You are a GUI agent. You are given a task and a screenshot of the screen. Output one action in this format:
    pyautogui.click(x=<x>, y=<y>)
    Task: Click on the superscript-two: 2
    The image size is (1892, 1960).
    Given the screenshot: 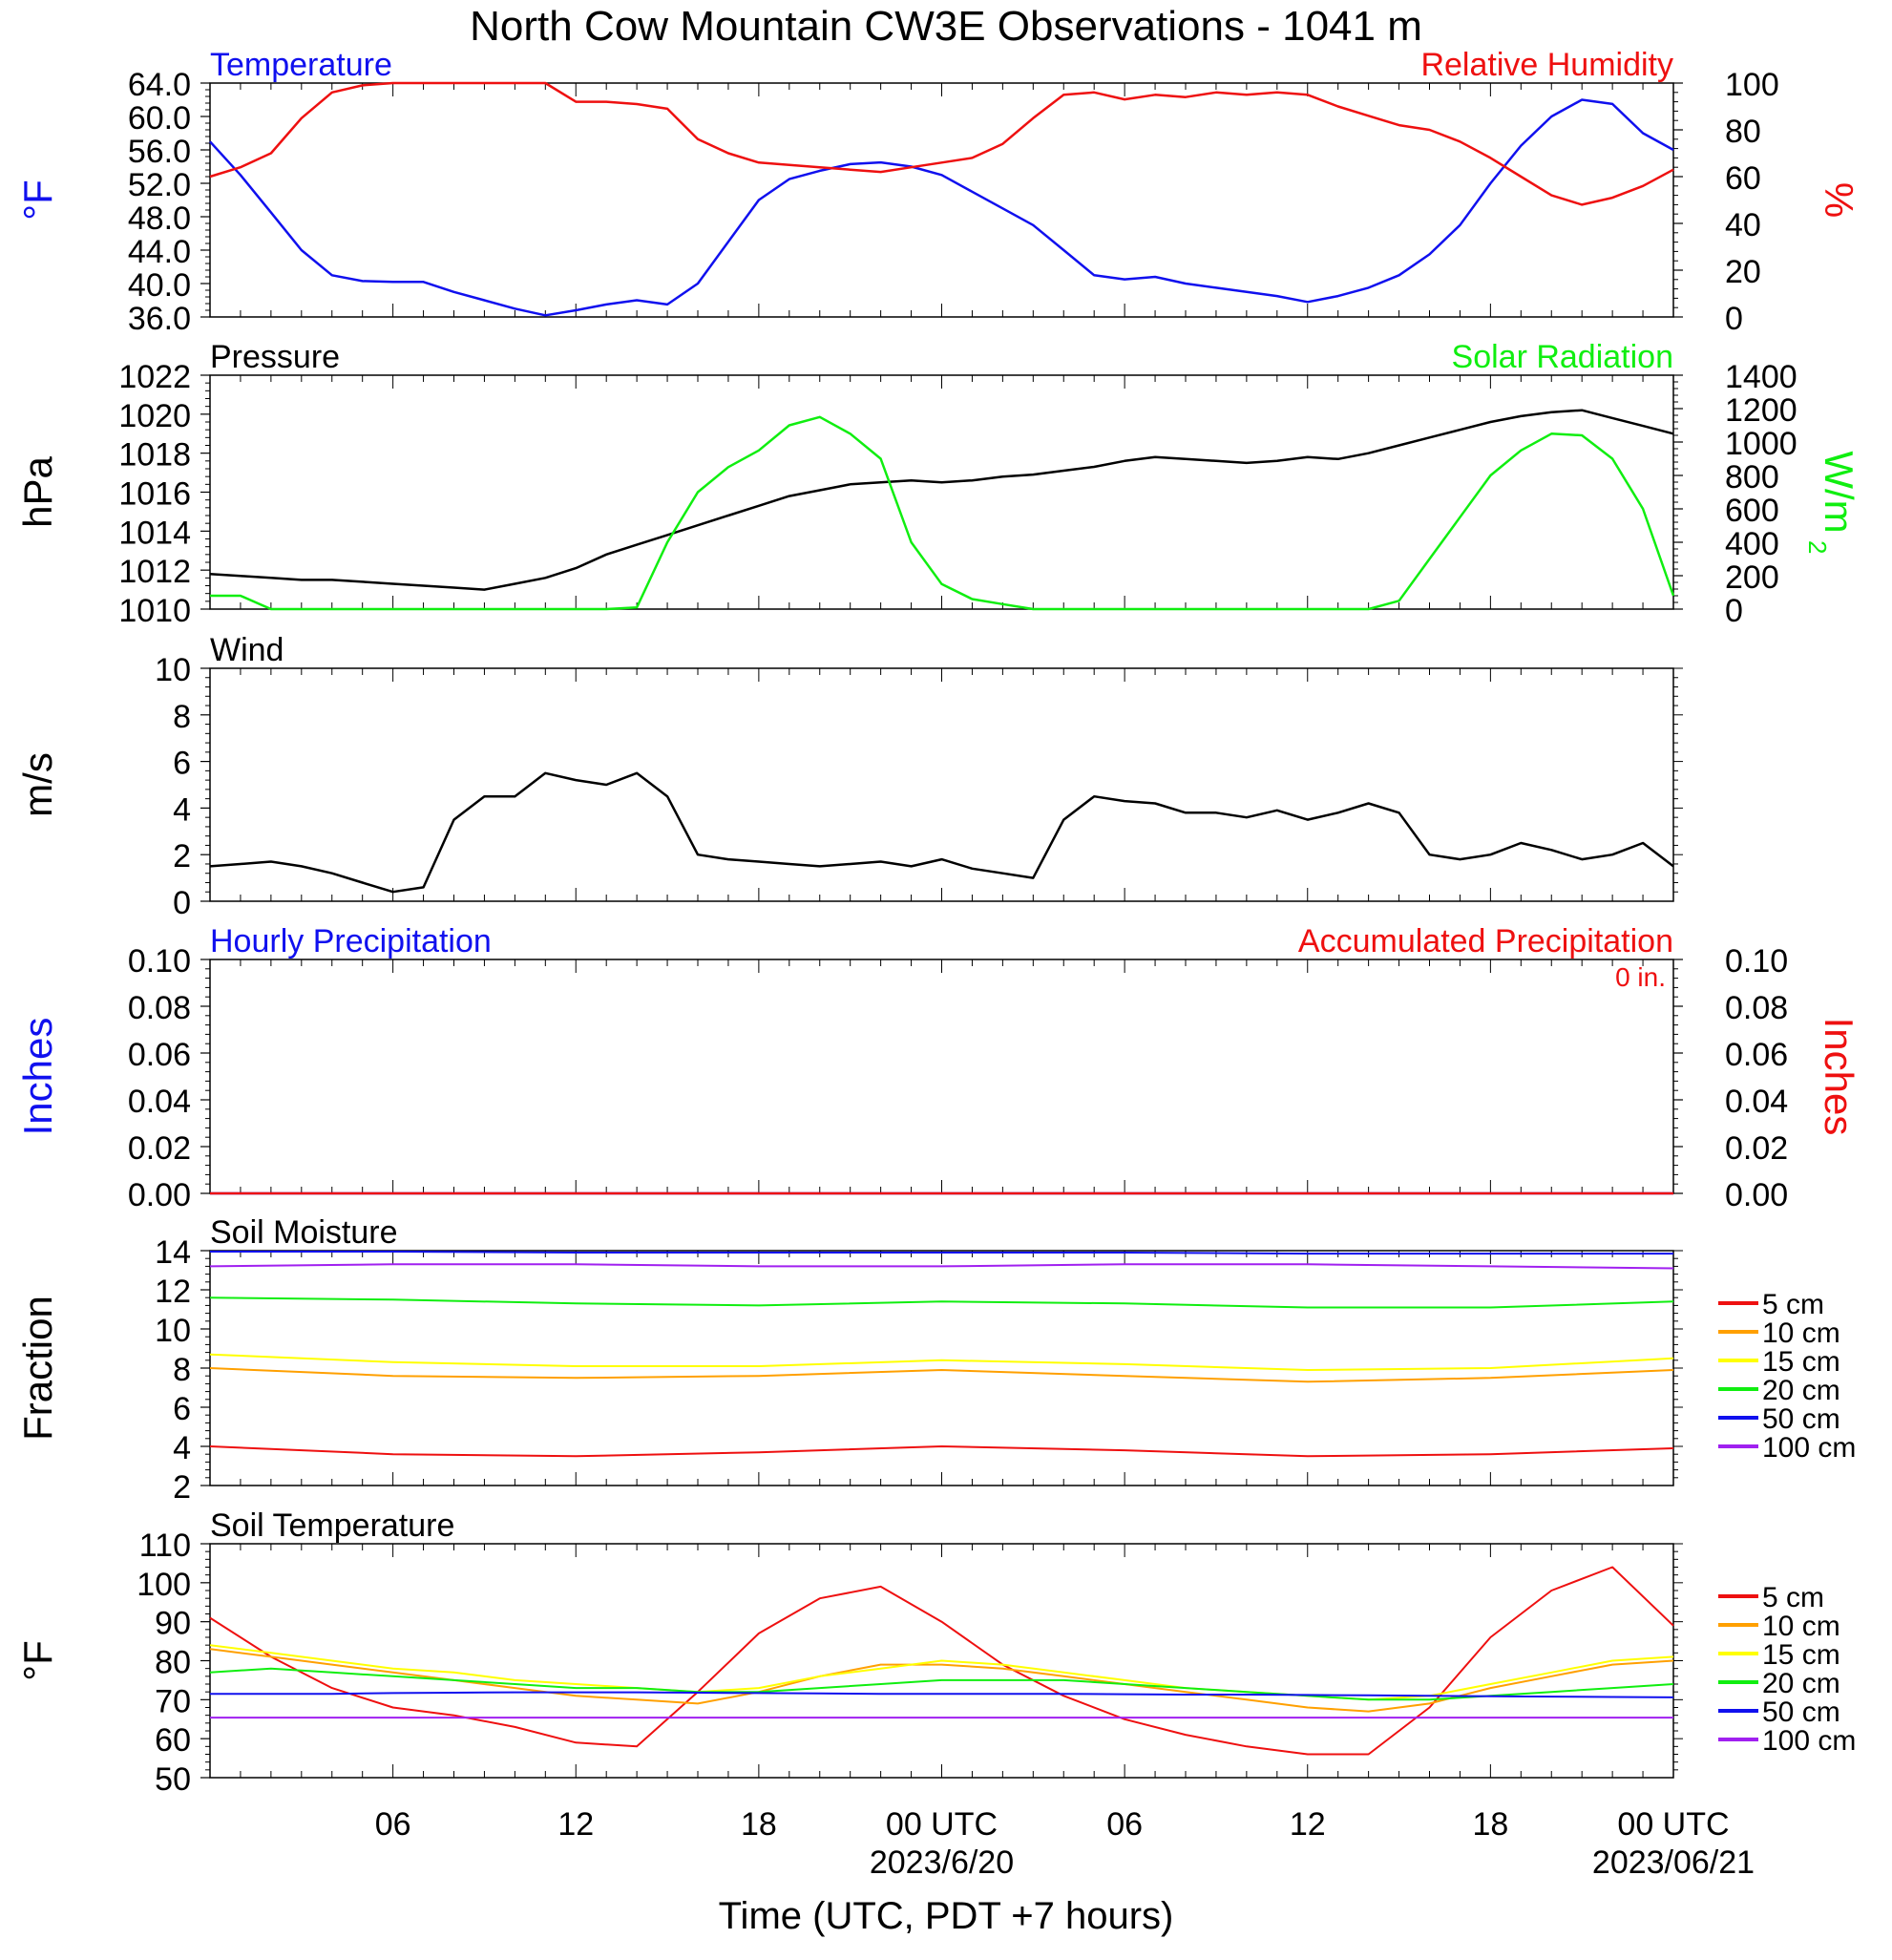 What is the action you would take?
    pyautogui.click(x=1817, y=547)
    